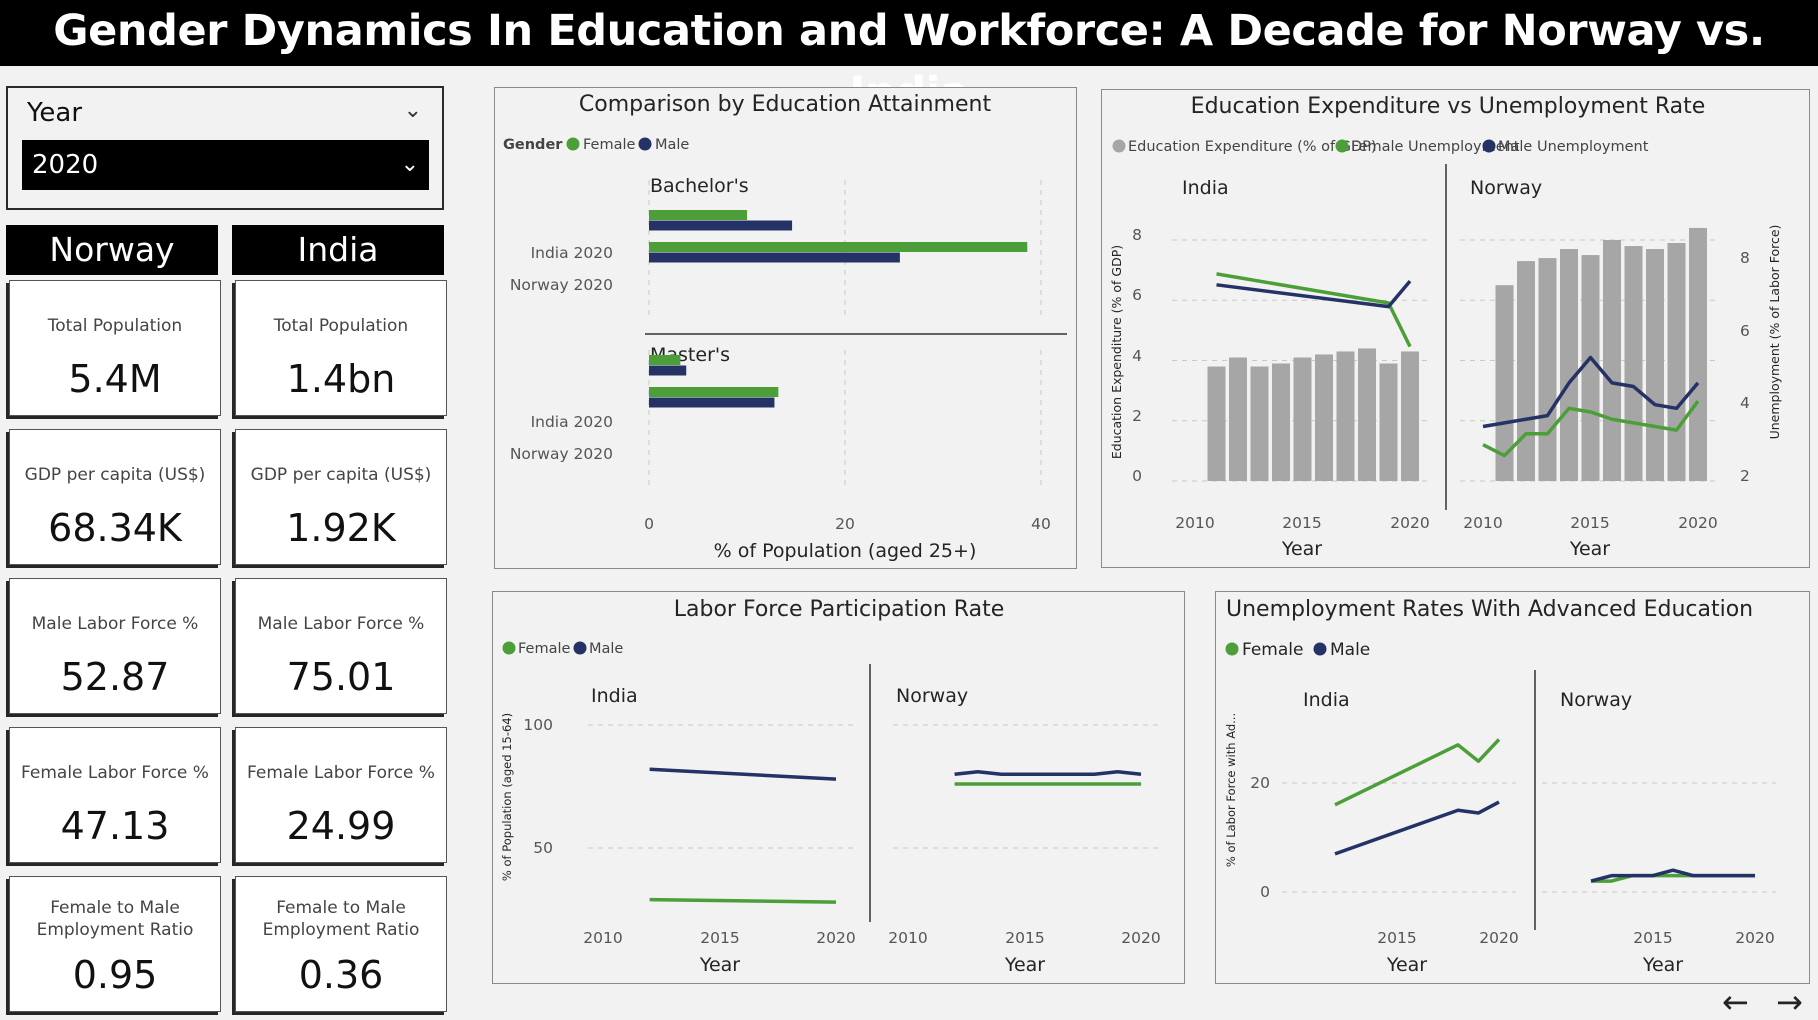  Describe the element at coordinates (1672, 875) in the screenshot. I see `line-male` at that location.